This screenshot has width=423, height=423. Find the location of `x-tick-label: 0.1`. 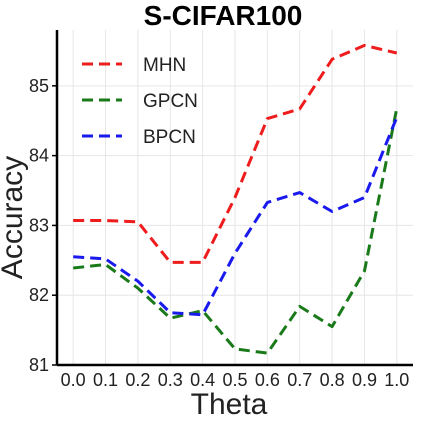

x-tick-label: 0.1 is located at coordinates (105, 380).